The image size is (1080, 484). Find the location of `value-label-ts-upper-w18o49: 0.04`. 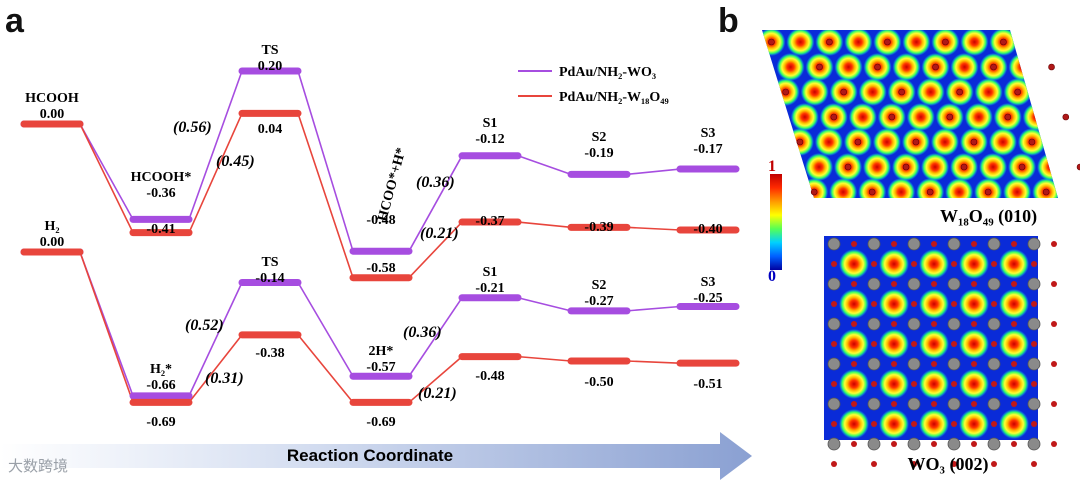

value-label-ts-upper-w18o49: 0.04 is located at coordinates (270, 129).